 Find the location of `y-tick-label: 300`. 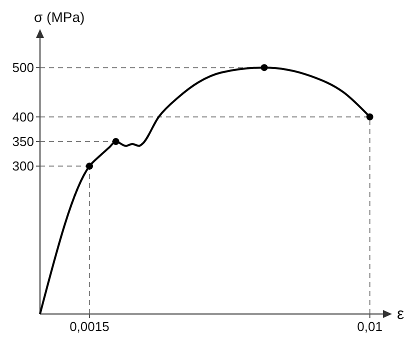

y-tick-label: 300 is located at coordinates (23, 166).